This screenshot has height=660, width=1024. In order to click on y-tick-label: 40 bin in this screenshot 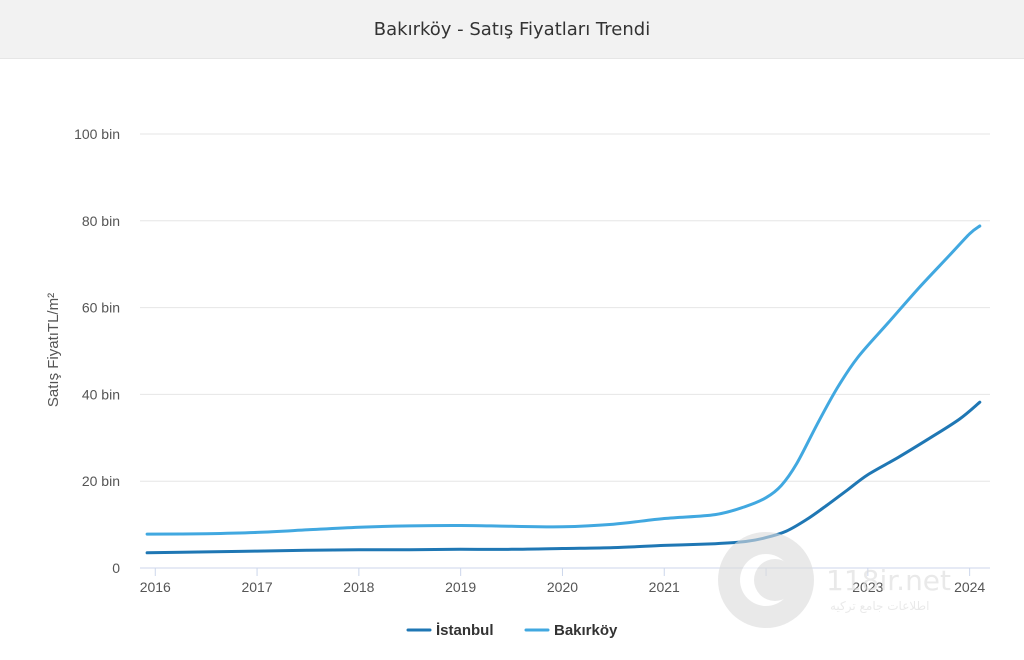, I will do `click(101, 394)`.